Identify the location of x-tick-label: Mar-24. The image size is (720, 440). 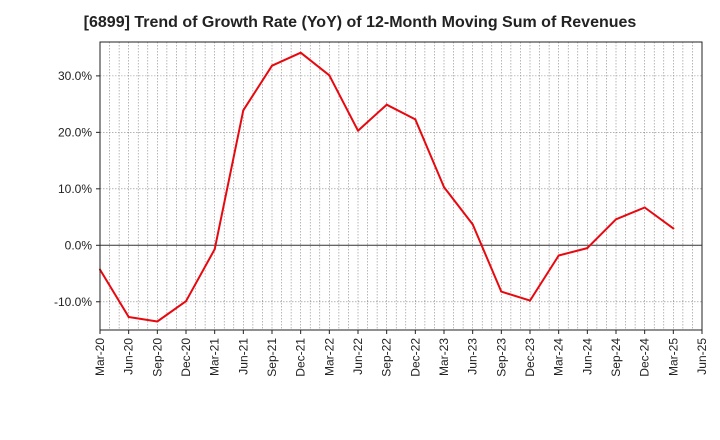
(559, 357).